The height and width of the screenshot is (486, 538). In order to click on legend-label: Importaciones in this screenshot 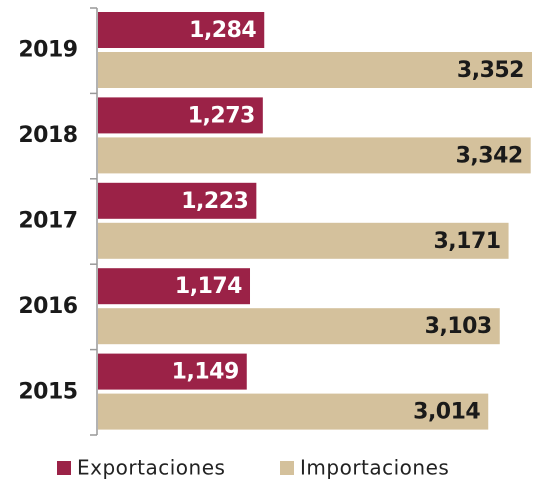, I will do `click(374, 468)`.